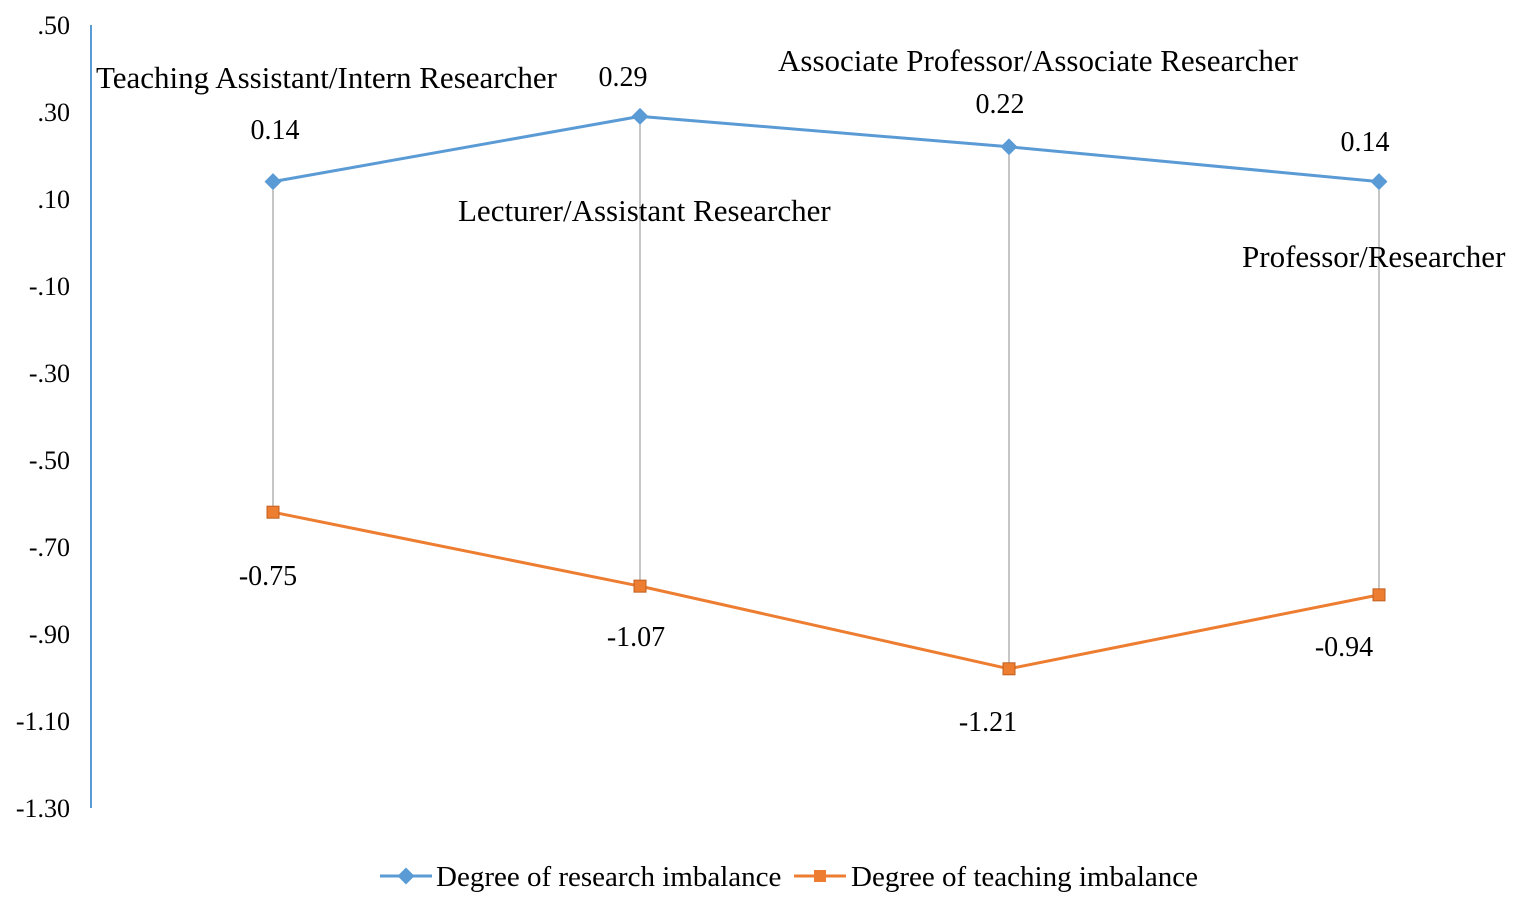 This screenshot has height=904, width=1536. What do you see at coordinates (268, 576) in the screenshot?
I see `data-label: -0.75` at bounding box center [268, 576].